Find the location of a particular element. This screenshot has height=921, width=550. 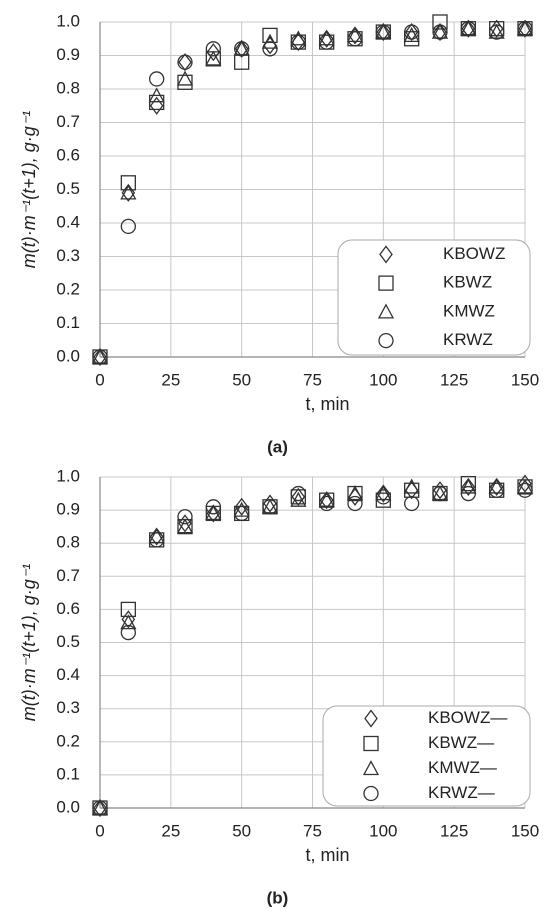

legend-label: KRWZ— is located at coordinates (461, 792).